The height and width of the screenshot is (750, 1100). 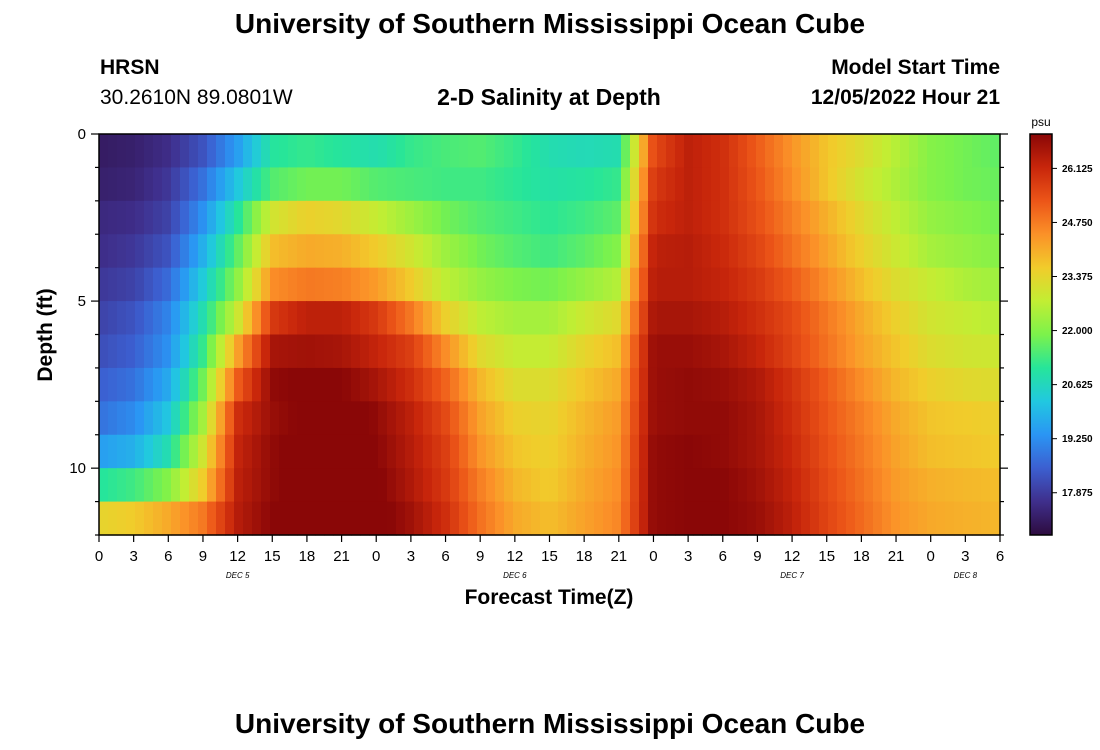 What do you see at coordinates (203, 556) in the screenshot?
I see `x-tick-label: 9` at bounding box center [203, 556].